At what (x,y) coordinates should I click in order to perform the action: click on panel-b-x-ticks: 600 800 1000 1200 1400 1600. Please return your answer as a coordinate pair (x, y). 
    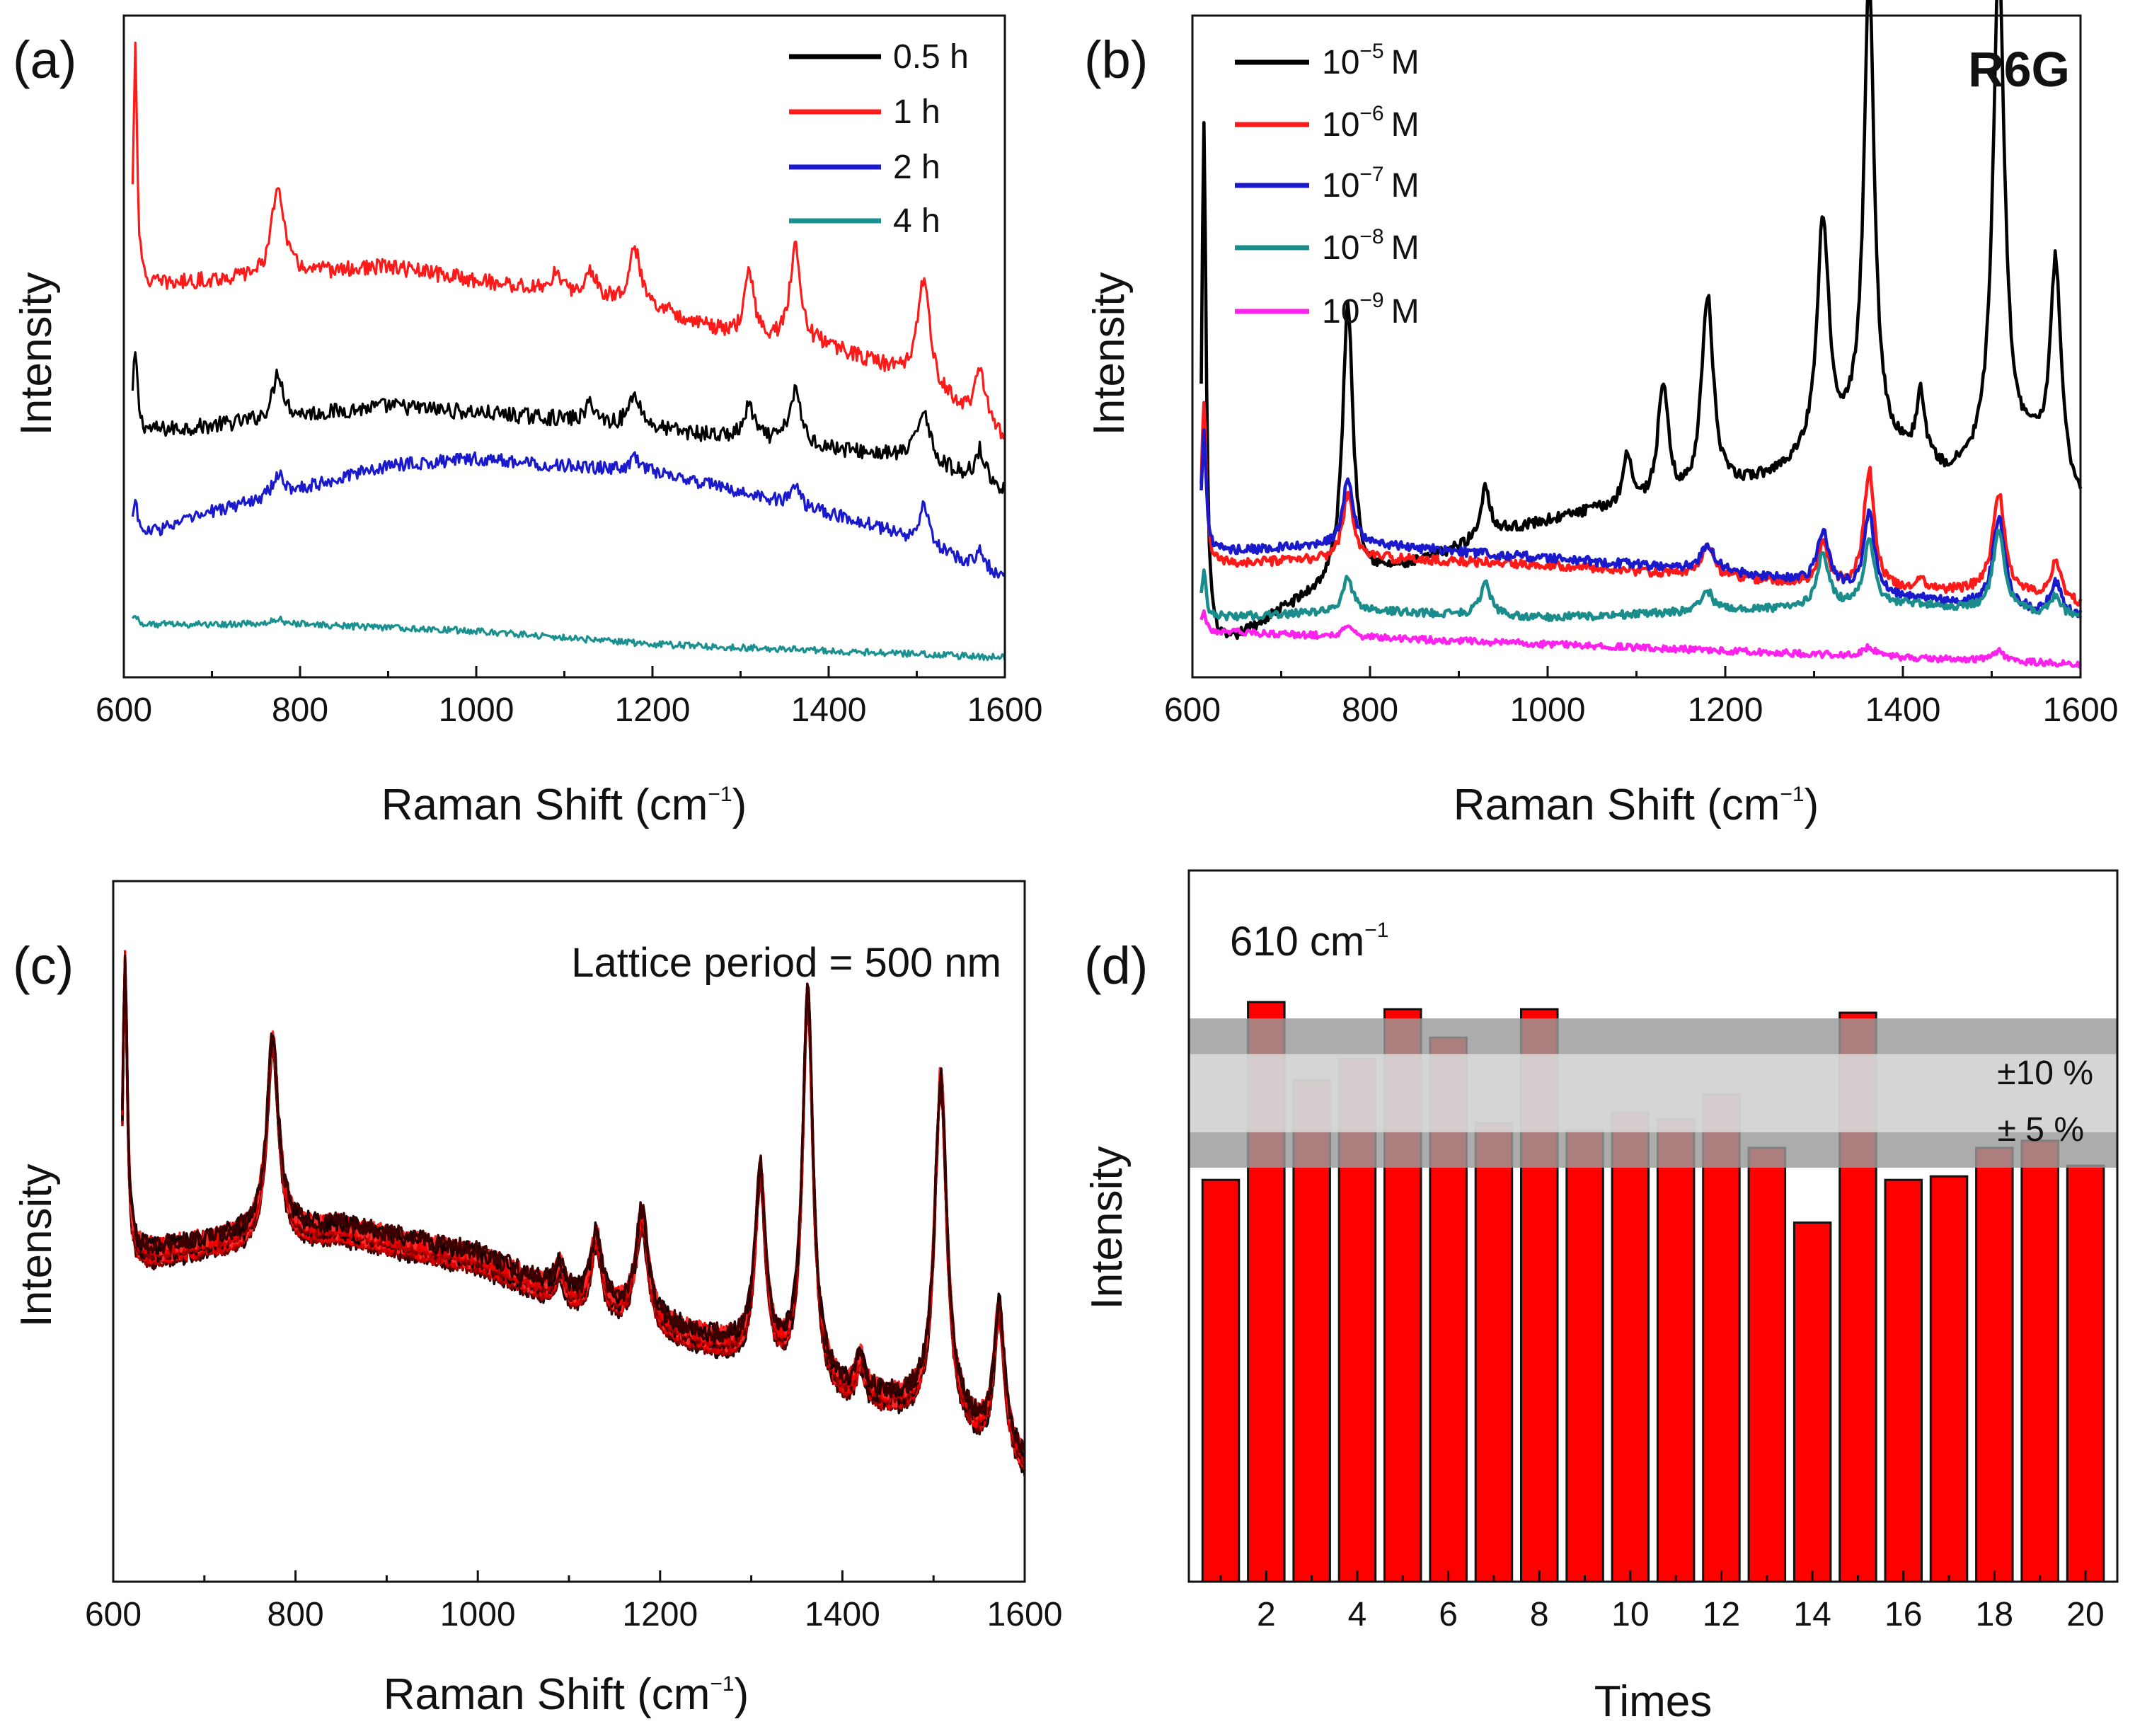
    Looking at the image, I should click on (1641, 697).